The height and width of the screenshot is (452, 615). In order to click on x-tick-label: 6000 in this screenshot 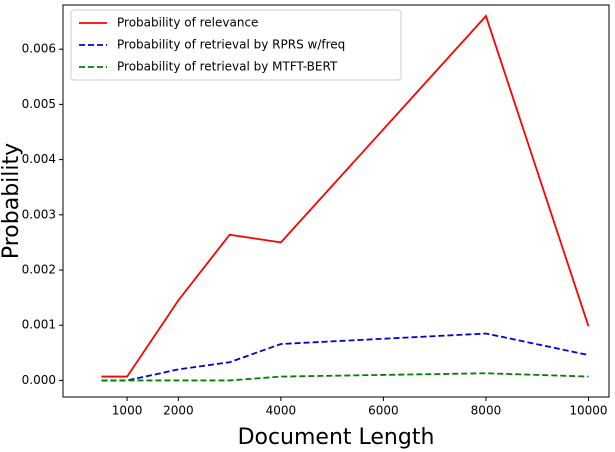, I will do `click(383, 411)`.